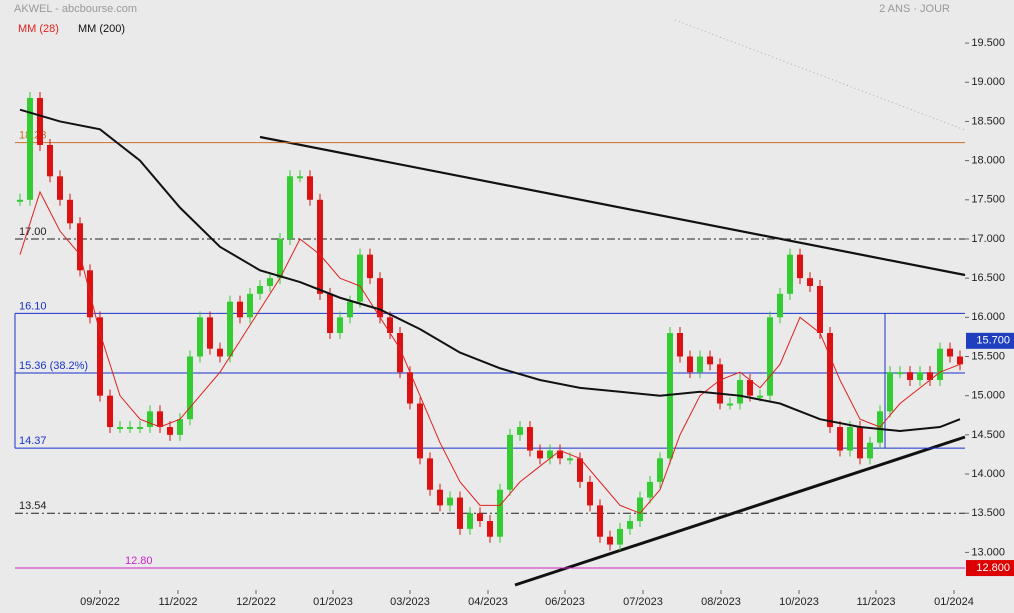 The height and width of the screenshot is (613, 1014). What do you see at coordinates (988, 552) in the screenshot?
I see `y-tick-label: 13.000` at bounding box center [988, 552].